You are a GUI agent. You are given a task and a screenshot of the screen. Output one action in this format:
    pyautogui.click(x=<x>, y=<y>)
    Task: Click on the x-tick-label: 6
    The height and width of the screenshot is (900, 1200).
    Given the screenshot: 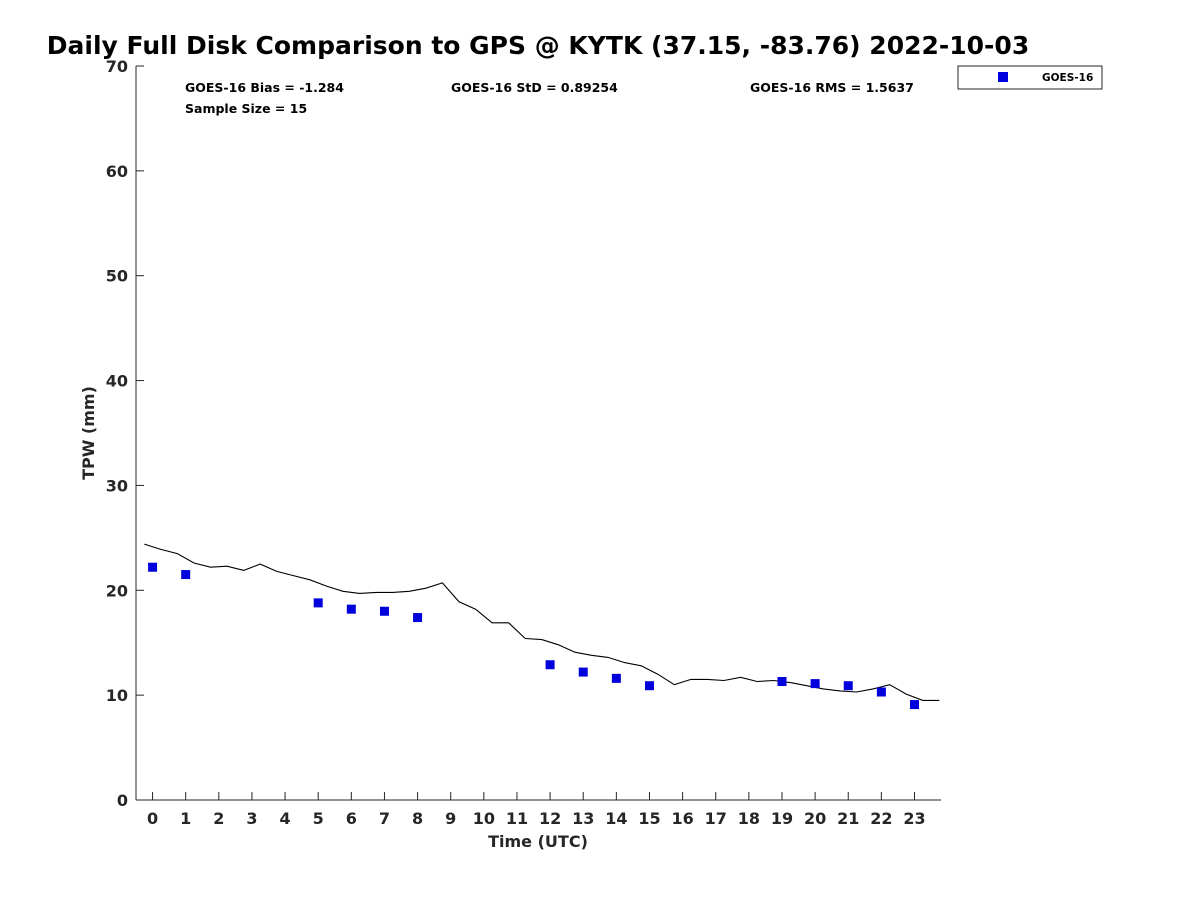 What is the action you would take?
    pyautogui.click(x=351, y=818)
    